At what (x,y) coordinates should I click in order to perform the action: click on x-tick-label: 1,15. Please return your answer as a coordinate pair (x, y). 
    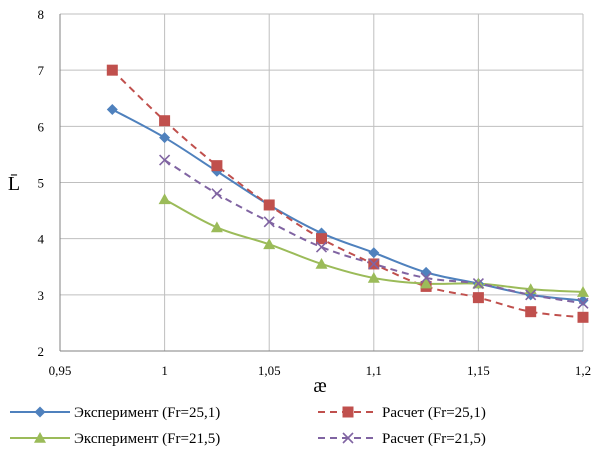
    Looking at the image, I should click on (478, 370).